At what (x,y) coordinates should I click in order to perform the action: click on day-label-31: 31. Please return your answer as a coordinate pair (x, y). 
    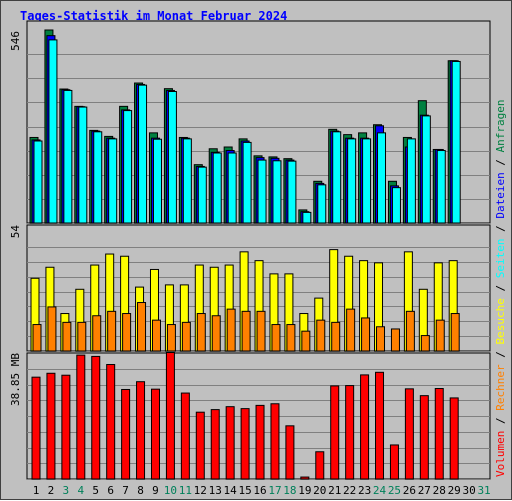
    Looking at the image, I should click on (483, 490).